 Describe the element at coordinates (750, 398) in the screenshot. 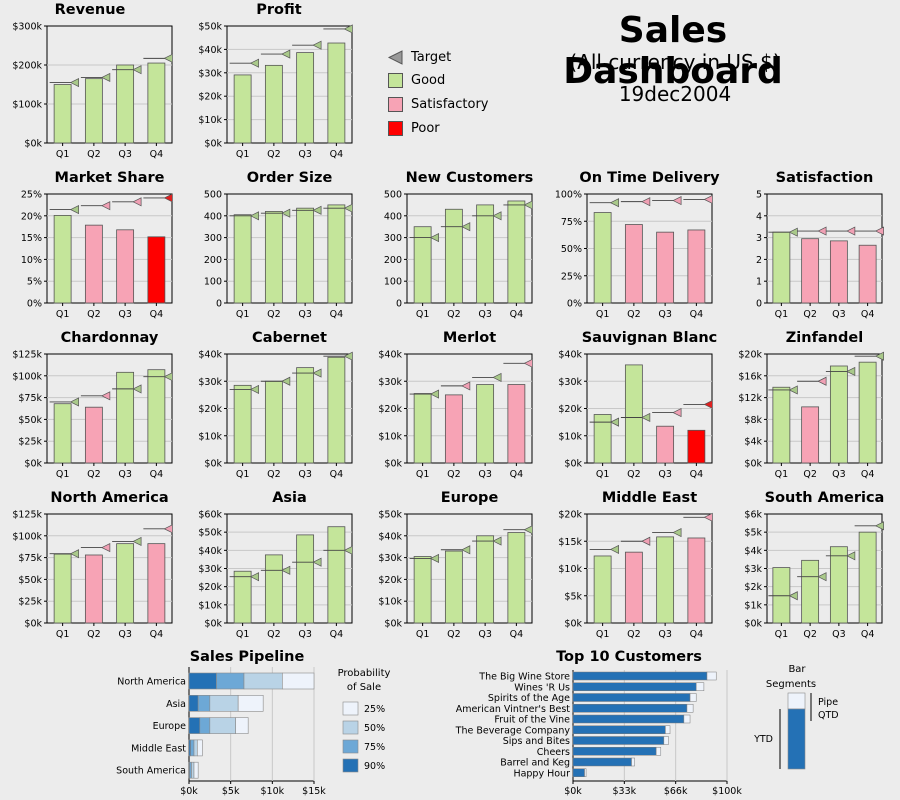

I see `y-tick-label: $12k` at that location.